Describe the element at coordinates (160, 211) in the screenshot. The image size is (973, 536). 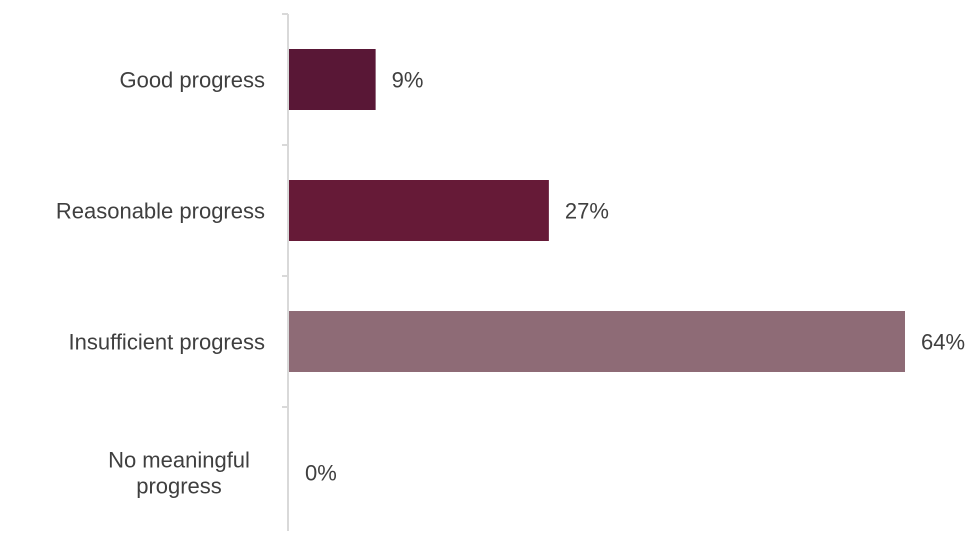
I see `category-label-reasonable-progress: Reasonable progress` at that location.